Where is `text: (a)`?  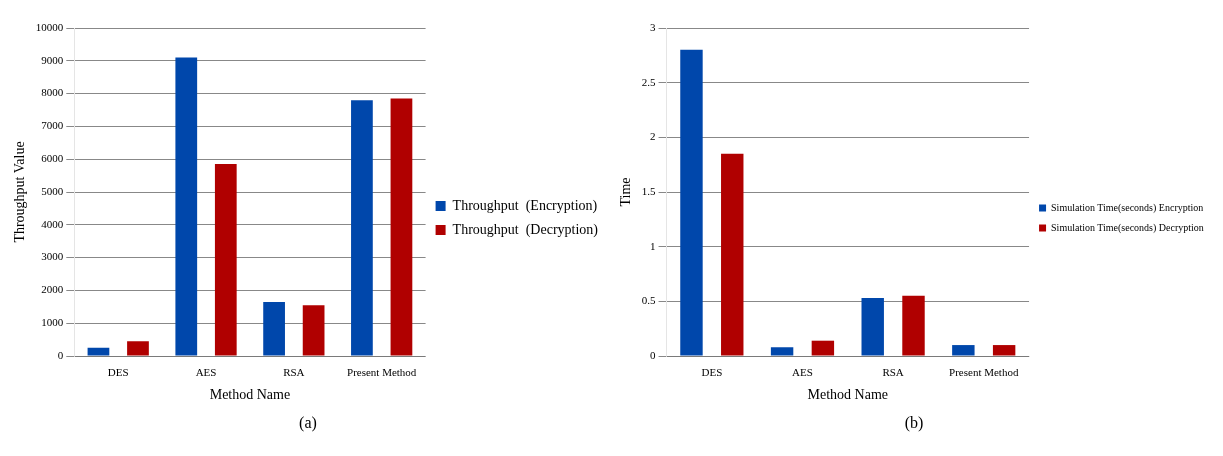
text: (a) is located at coordinates (308, 423).